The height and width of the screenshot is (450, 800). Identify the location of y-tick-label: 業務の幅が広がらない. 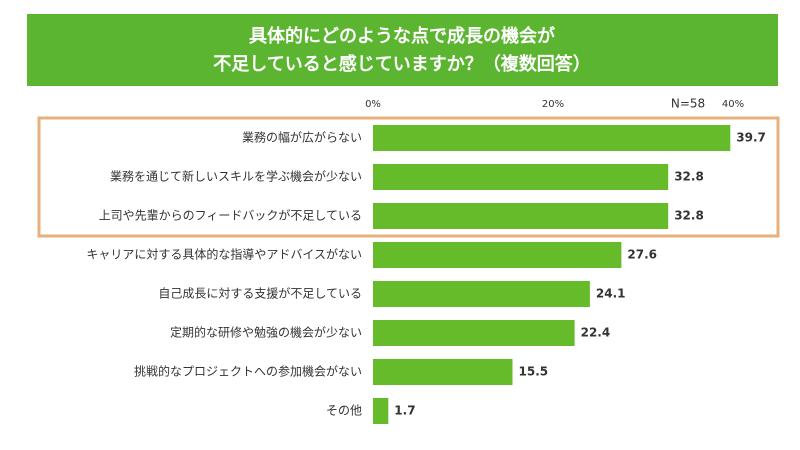
(302, 137).